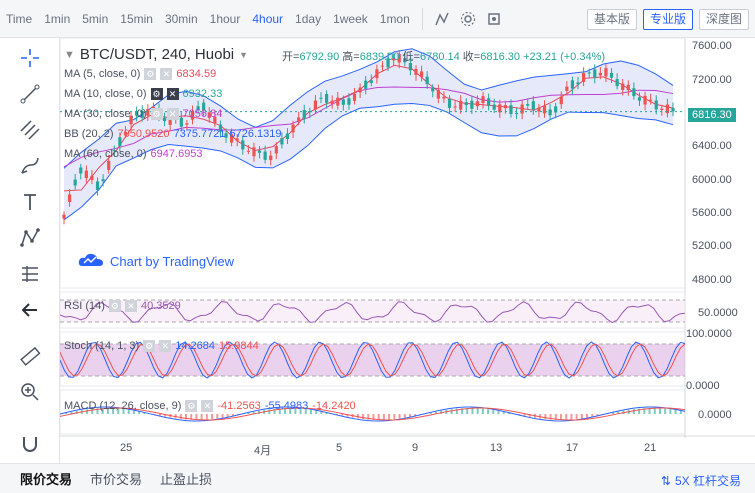 The width and height of the screenshot is (755, 493). What do you see at coordinates (712, 213) in the screenshot?
I see `price-tick-label: 5600.00` at bounding box center [712, 213].